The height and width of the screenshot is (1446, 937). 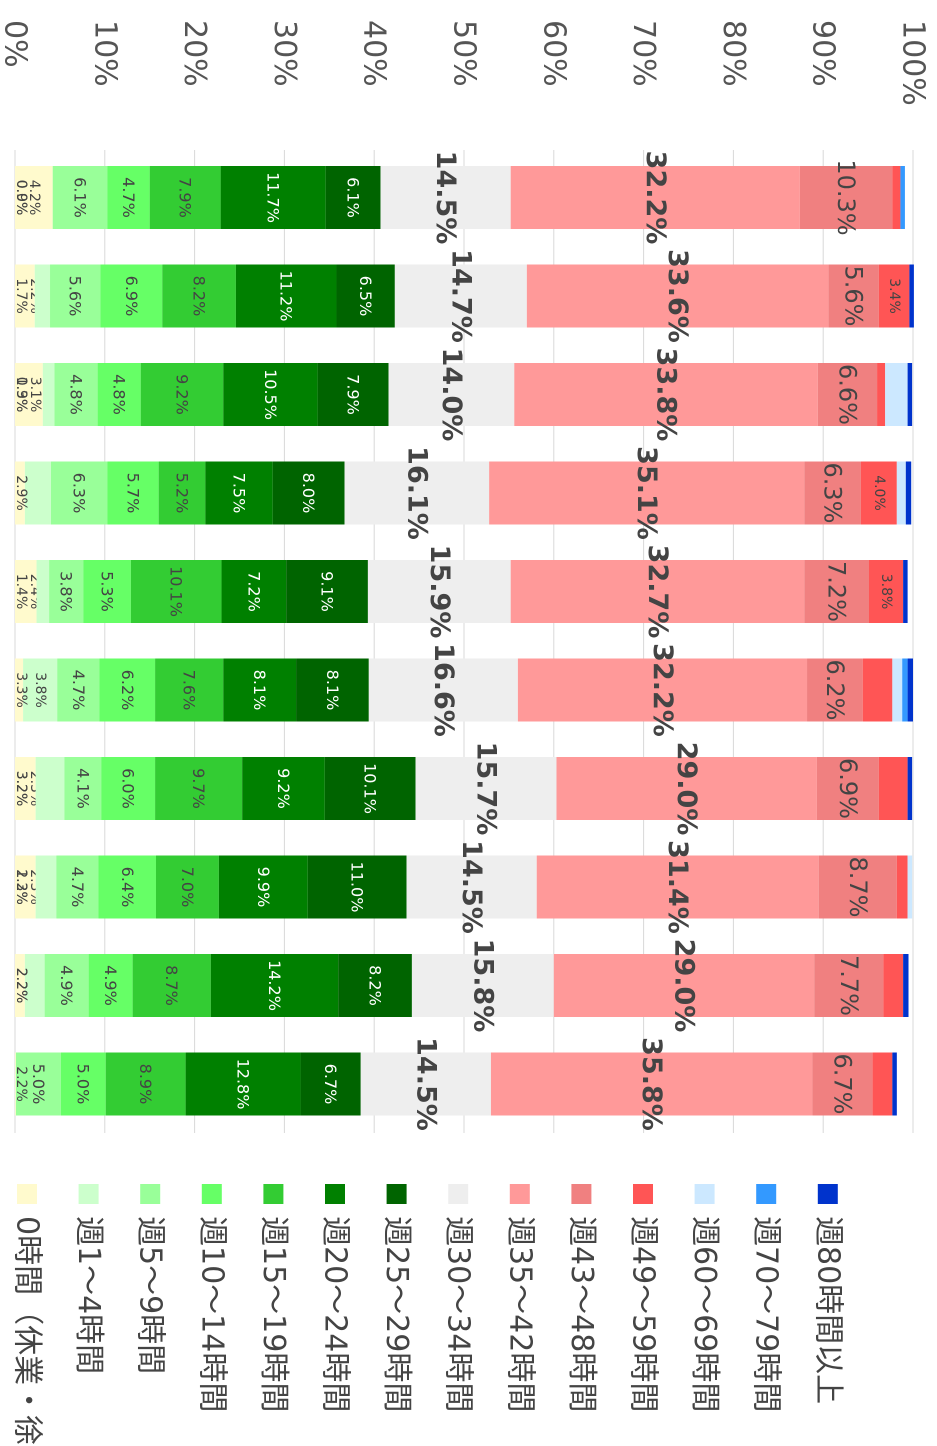 I want to click on data-label: 6.1%, so click(x=80, y=197).